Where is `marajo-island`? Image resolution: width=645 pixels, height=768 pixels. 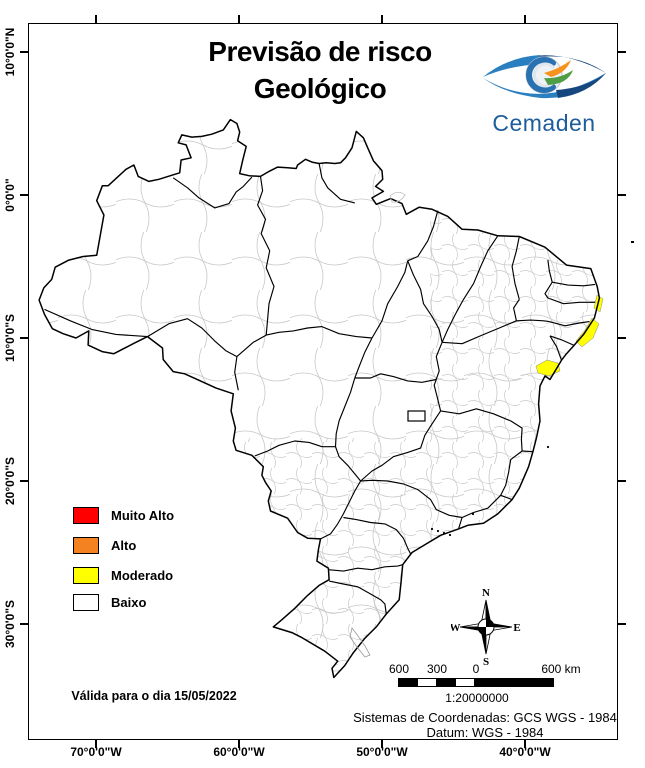
marajo-island is located at coordinates (397, 197).